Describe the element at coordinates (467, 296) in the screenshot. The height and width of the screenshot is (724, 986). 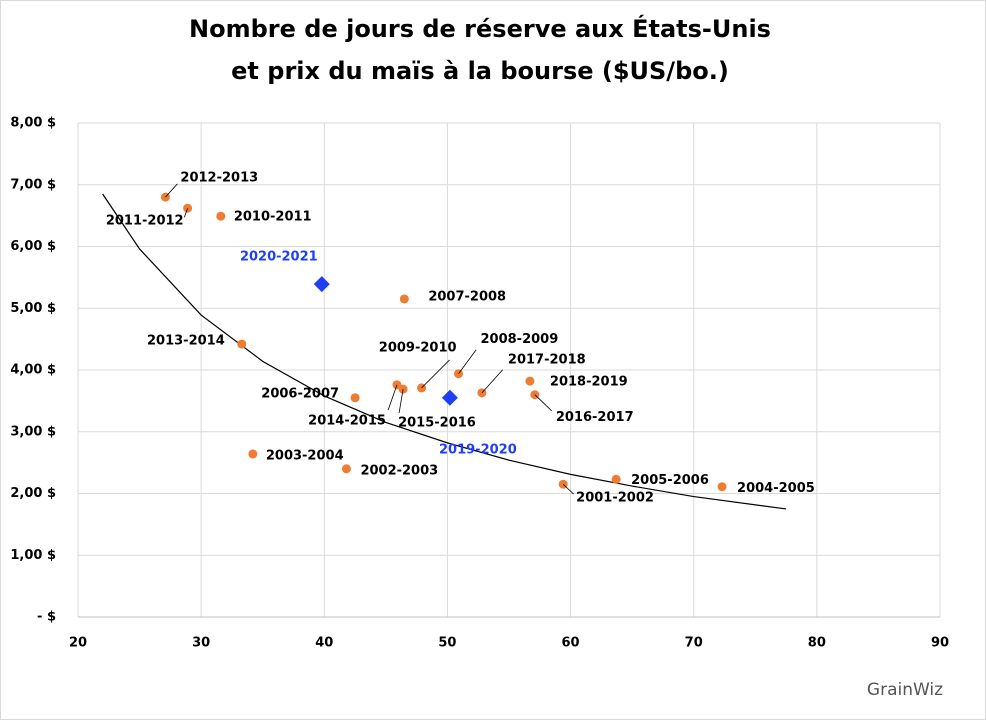
I see `point-label: 2007-2008` at that location.